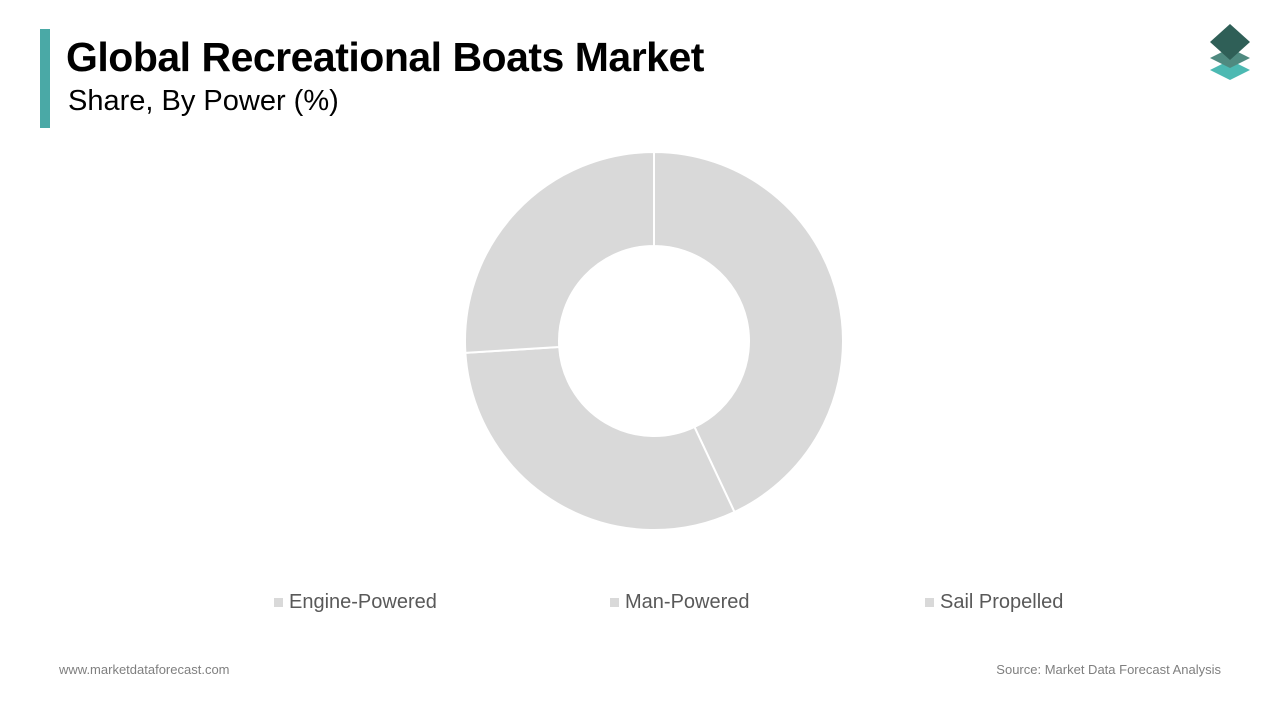 The image size is (1280, 720). Describe the element at coordinates (929, 602) in the screenshot. I see `legend-swatch-sail-propelled` at that location.